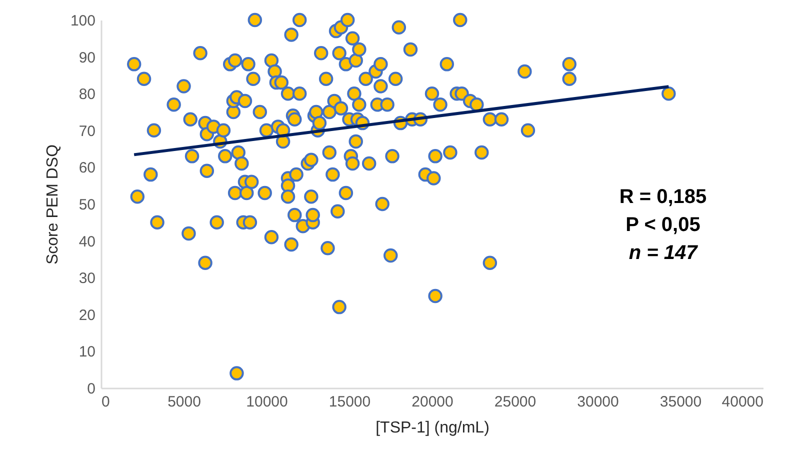 This screenshot has width=795, height=461. I want to click on x-tick-label: 5000, so click(184, 402).